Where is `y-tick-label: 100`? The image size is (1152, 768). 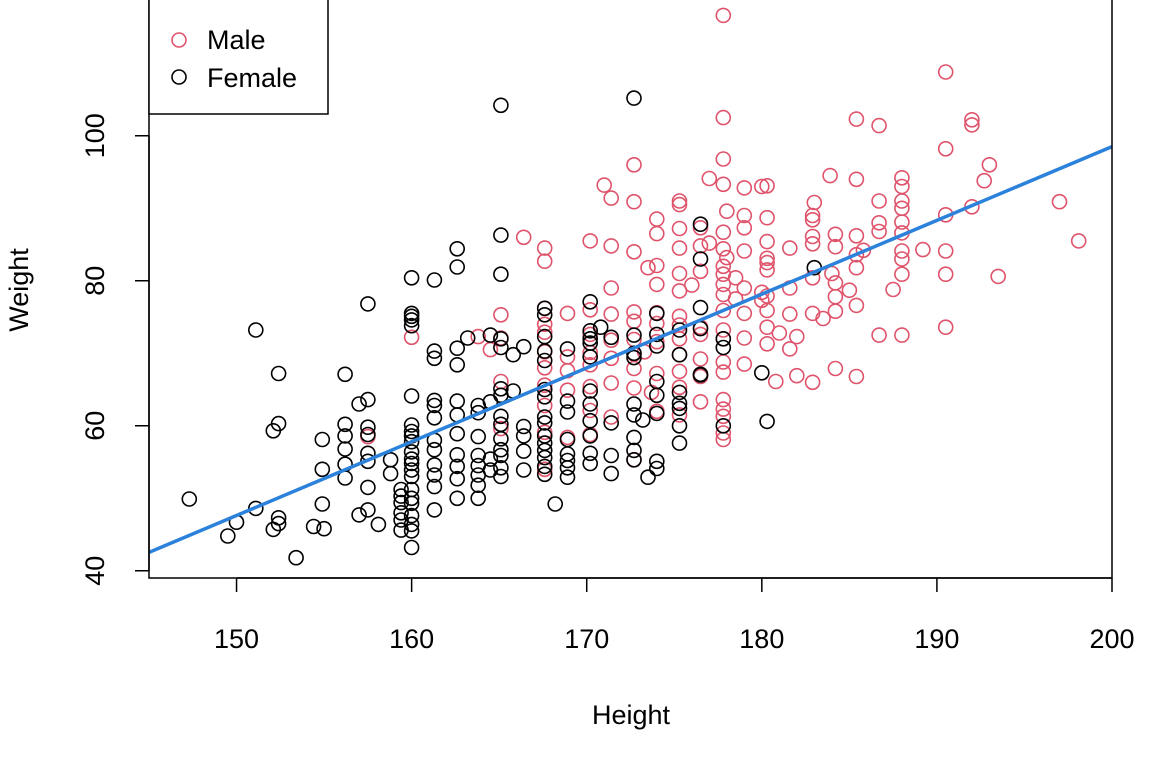
y-tick-label: 100 is located at coordinates (95, 135).